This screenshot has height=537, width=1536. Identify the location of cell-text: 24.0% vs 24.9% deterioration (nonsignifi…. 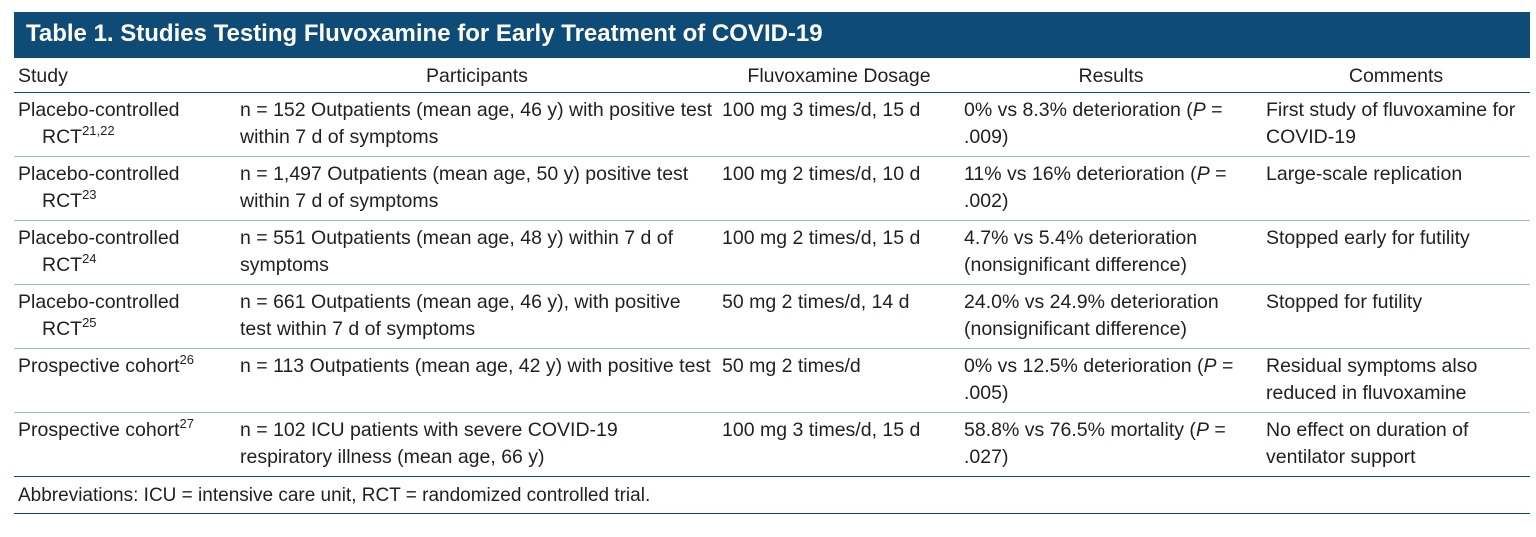
(1091, 315).